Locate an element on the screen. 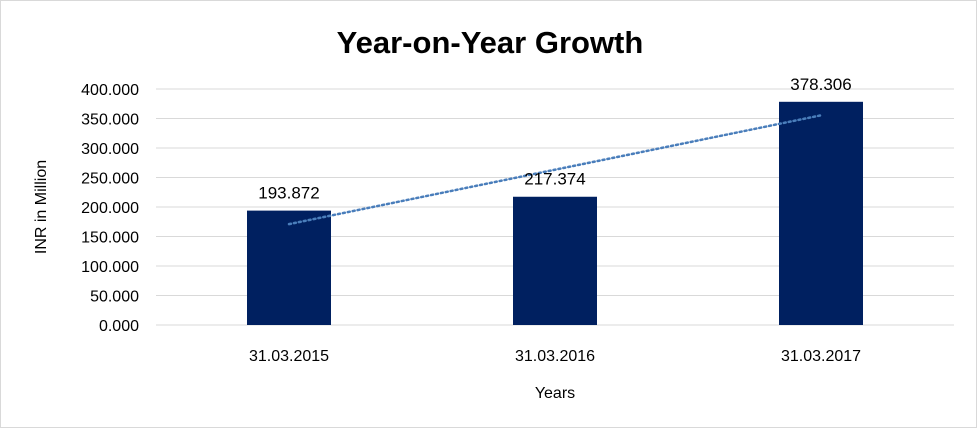  chart-title: Year-on-Year Growth is located at coordinates (490, 42).